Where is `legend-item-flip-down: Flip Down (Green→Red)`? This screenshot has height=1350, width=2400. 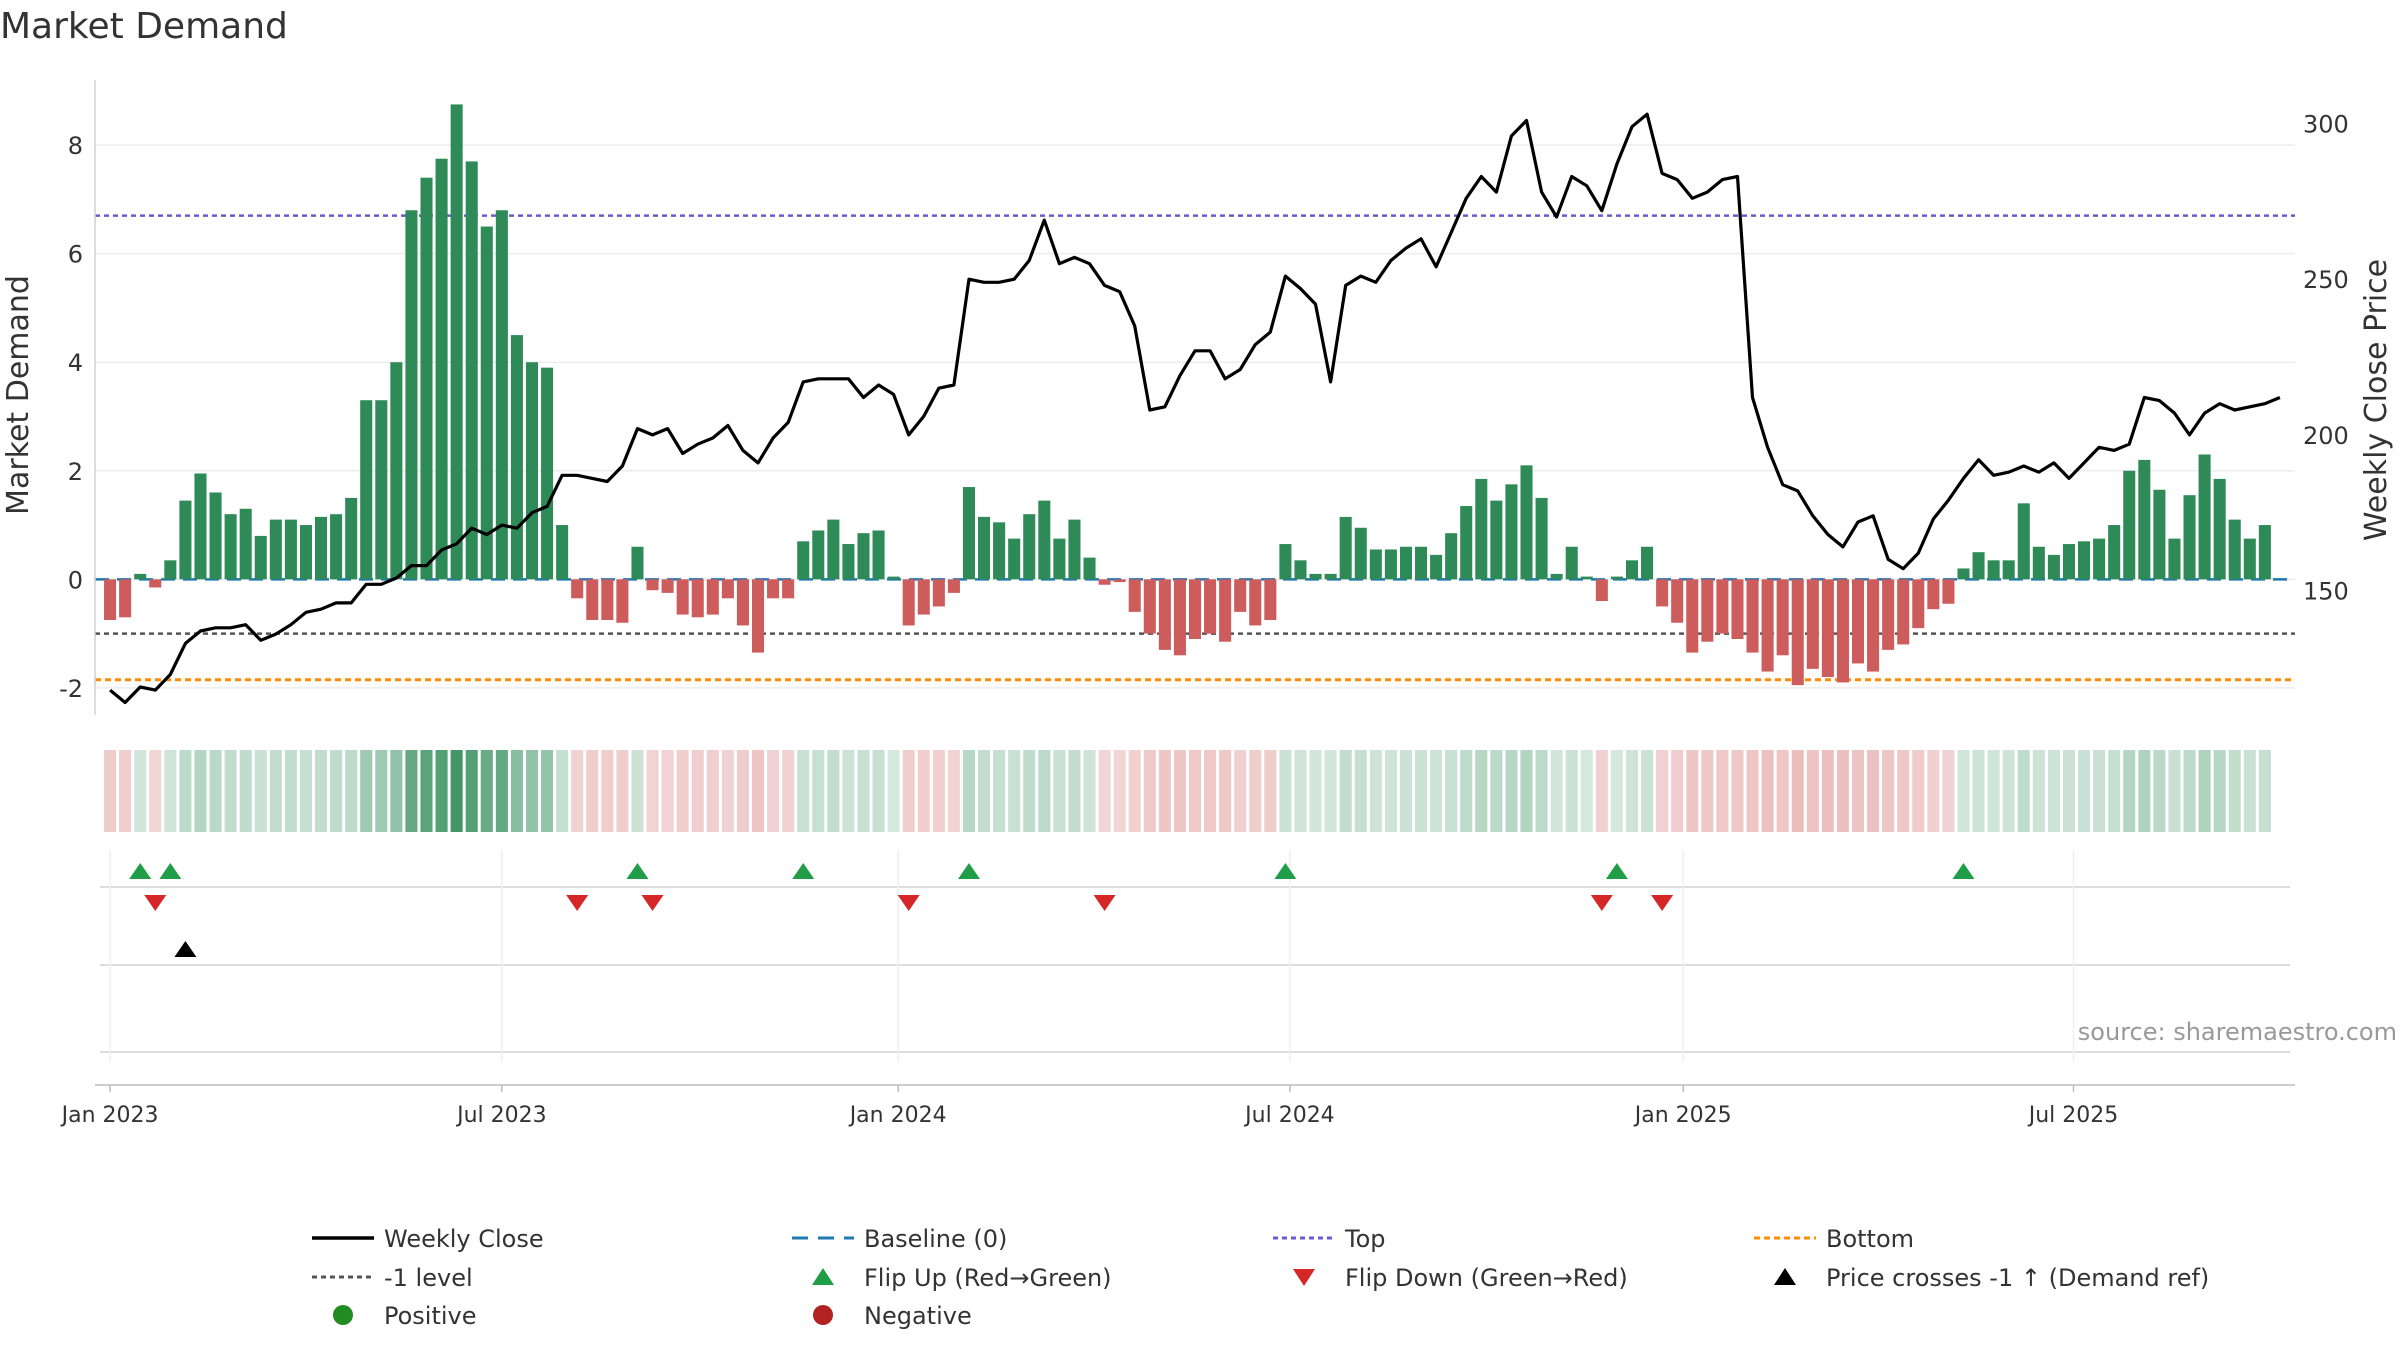
legend-item-flip-down: Flip Down (Green→Red) is located at coordinates (1460, 1278).